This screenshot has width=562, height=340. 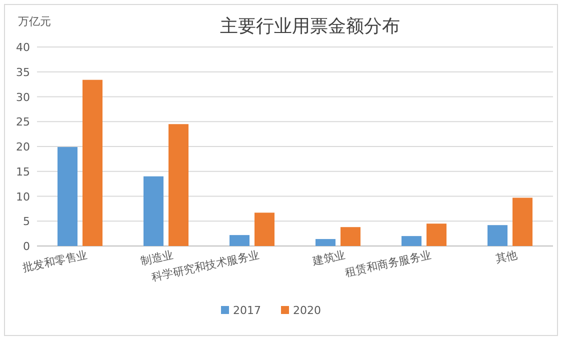 What do you see at coordinates (310, 26) in the screenshot?
I see `chart-title: 主要行业用票金额分布` at bounding box center [310, 26].